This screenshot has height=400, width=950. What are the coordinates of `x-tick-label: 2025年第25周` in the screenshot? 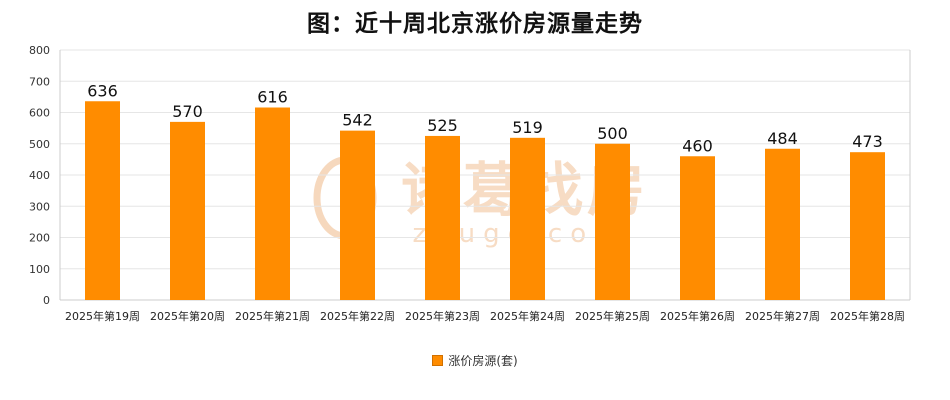 It's located at (612, 316).